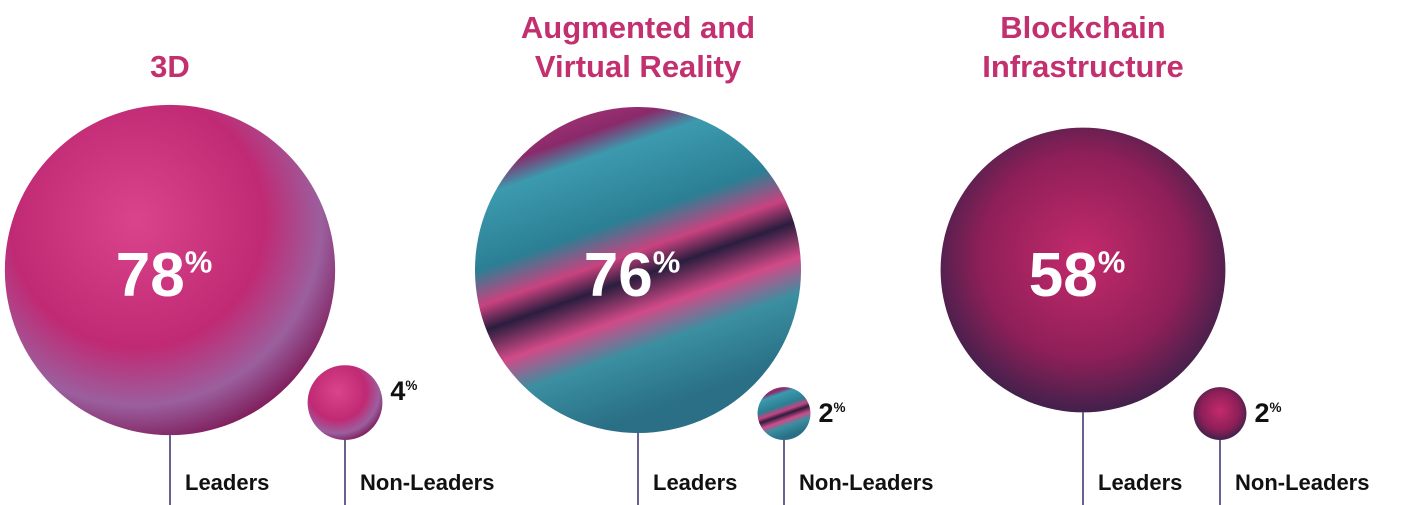 The width and height of the screenshot is (1402, 505). What do you see at coordinates (638, 47) in the screenshot?
I see `chart-title: Augmented and Virtual Reality` at bounding box center [638, 47].